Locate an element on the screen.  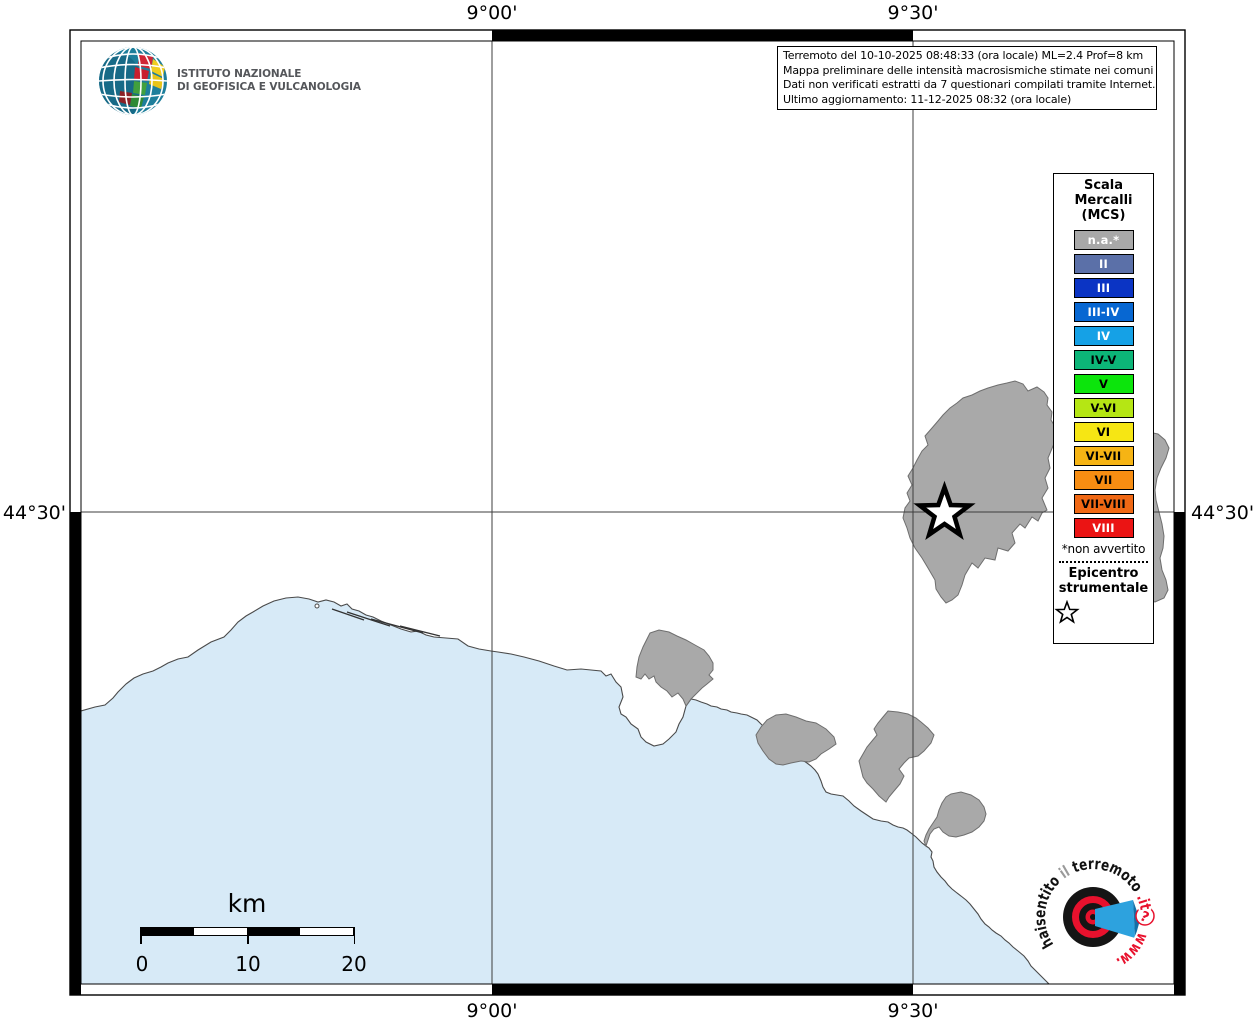
legend-swatch-iv: IV is located at coordinates (1103, 336).